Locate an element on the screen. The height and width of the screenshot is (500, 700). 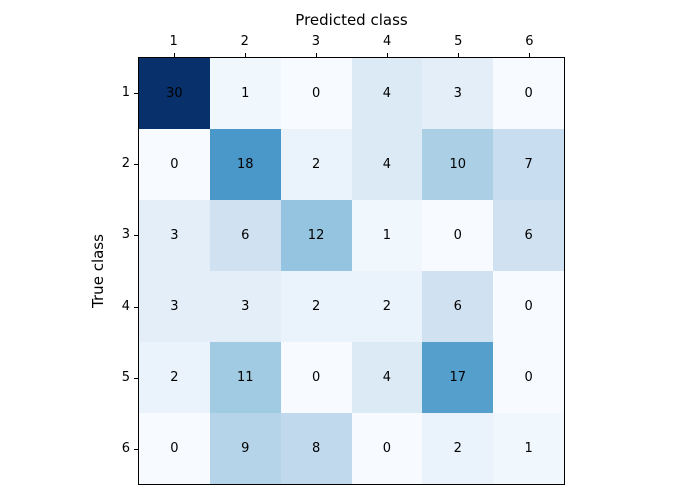
x-tick-label-6: 6 is located at coordinates (529, 41).